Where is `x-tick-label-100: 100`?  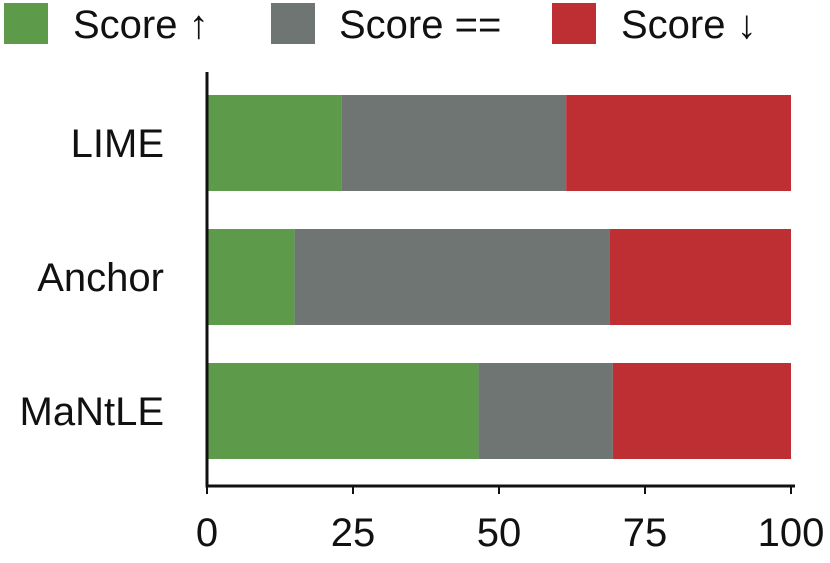
x-tick-label-100: 100 is located at coordinates (791, 533).